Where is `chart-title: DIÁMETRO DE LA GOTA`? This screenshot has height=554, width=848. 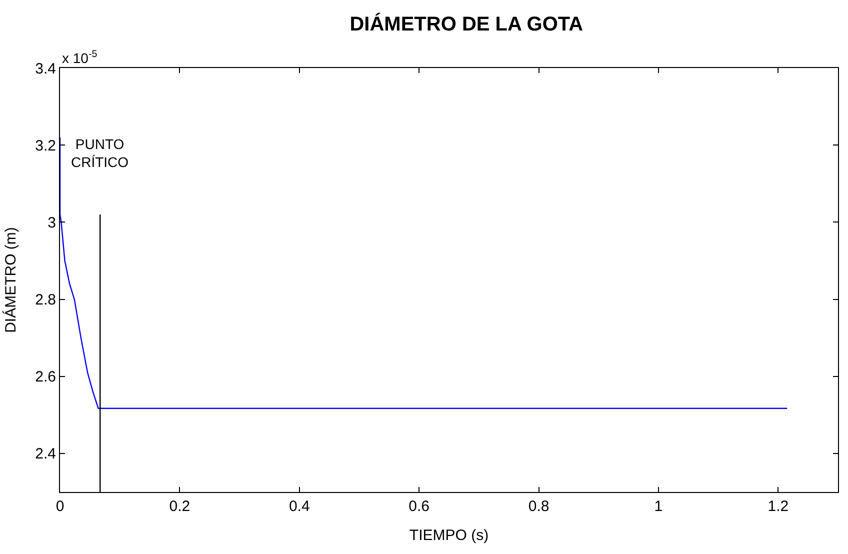 chart-title: DIÁMETRO DE LA GOTA is located at coordinates (467, 24).